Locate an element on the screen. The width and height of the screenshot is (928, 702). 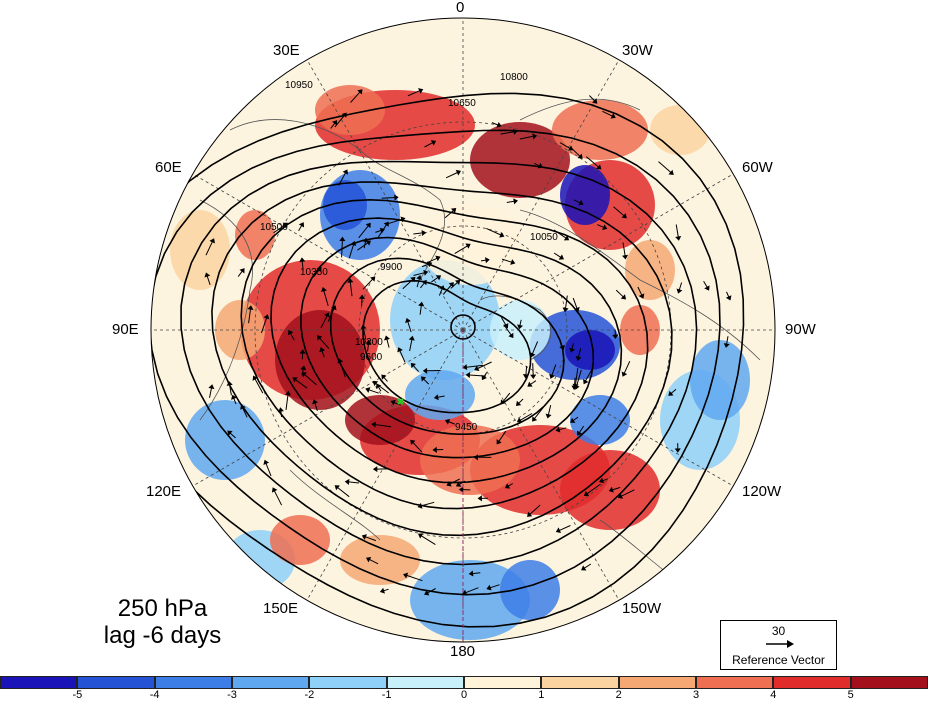
colorbar-tick-label: -1 is located at coordinates (386, 695).